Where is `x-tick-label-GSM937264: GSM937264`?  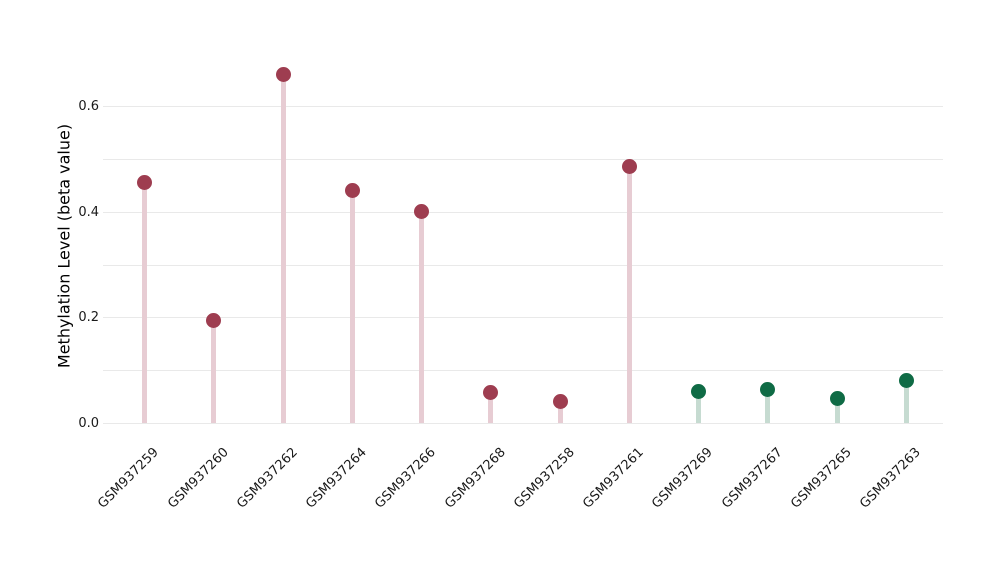
x-tick-label-GSM937264: GSM937264 is located at coordinates (336, 478).